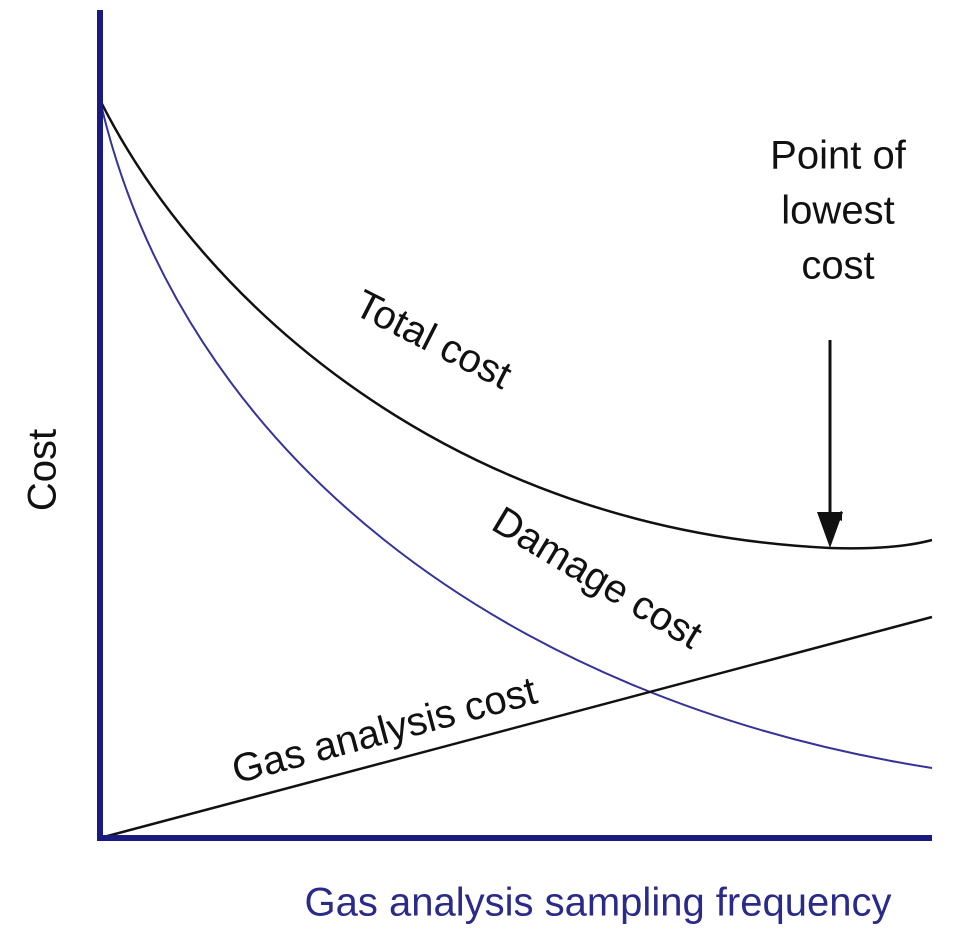 The width and height of the screenshot is (966, 929). I want to click on x-axis-label: Gas analysis sampling frequency, so click(598, 903).